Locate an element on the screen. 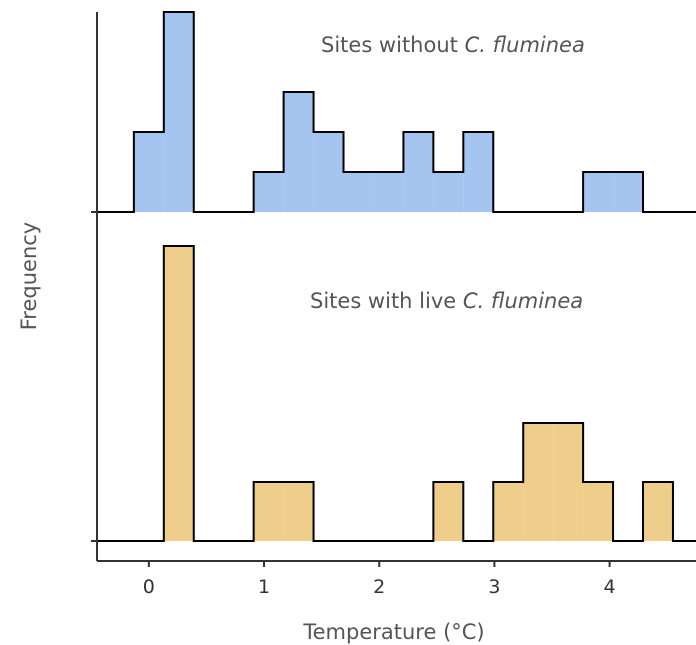 The image size is (696, 645). x-axis-tick-label: 4 is located at coordinates (610, 587).